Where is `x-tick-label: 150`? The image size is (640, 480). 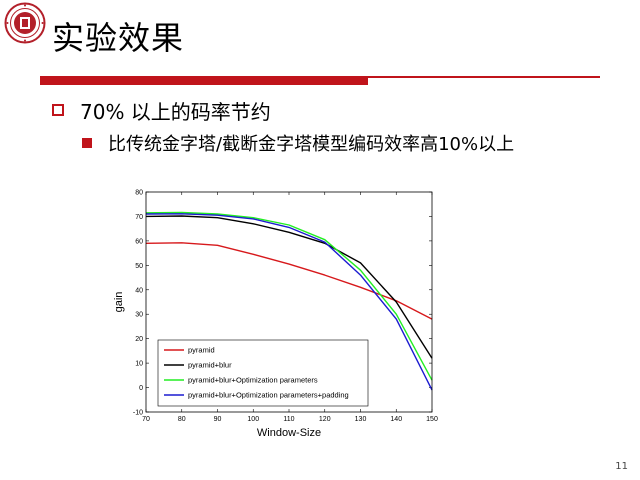 x-tick-label: 150 is located at coordinates (432, 419).